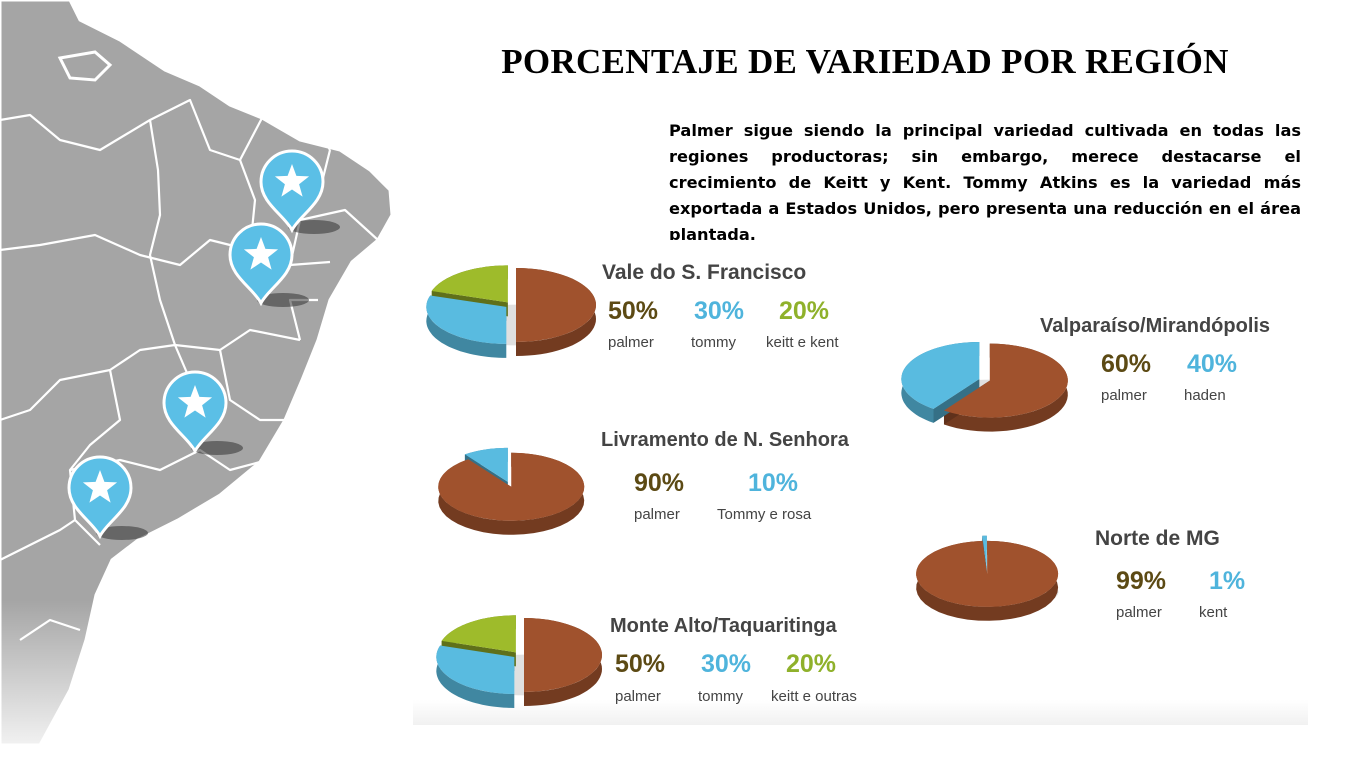 This screenshot has height=763, width=1358. Describe the element at coordinates (940, 375) in the screenshot. I see `pie-slice-haden` at that location.